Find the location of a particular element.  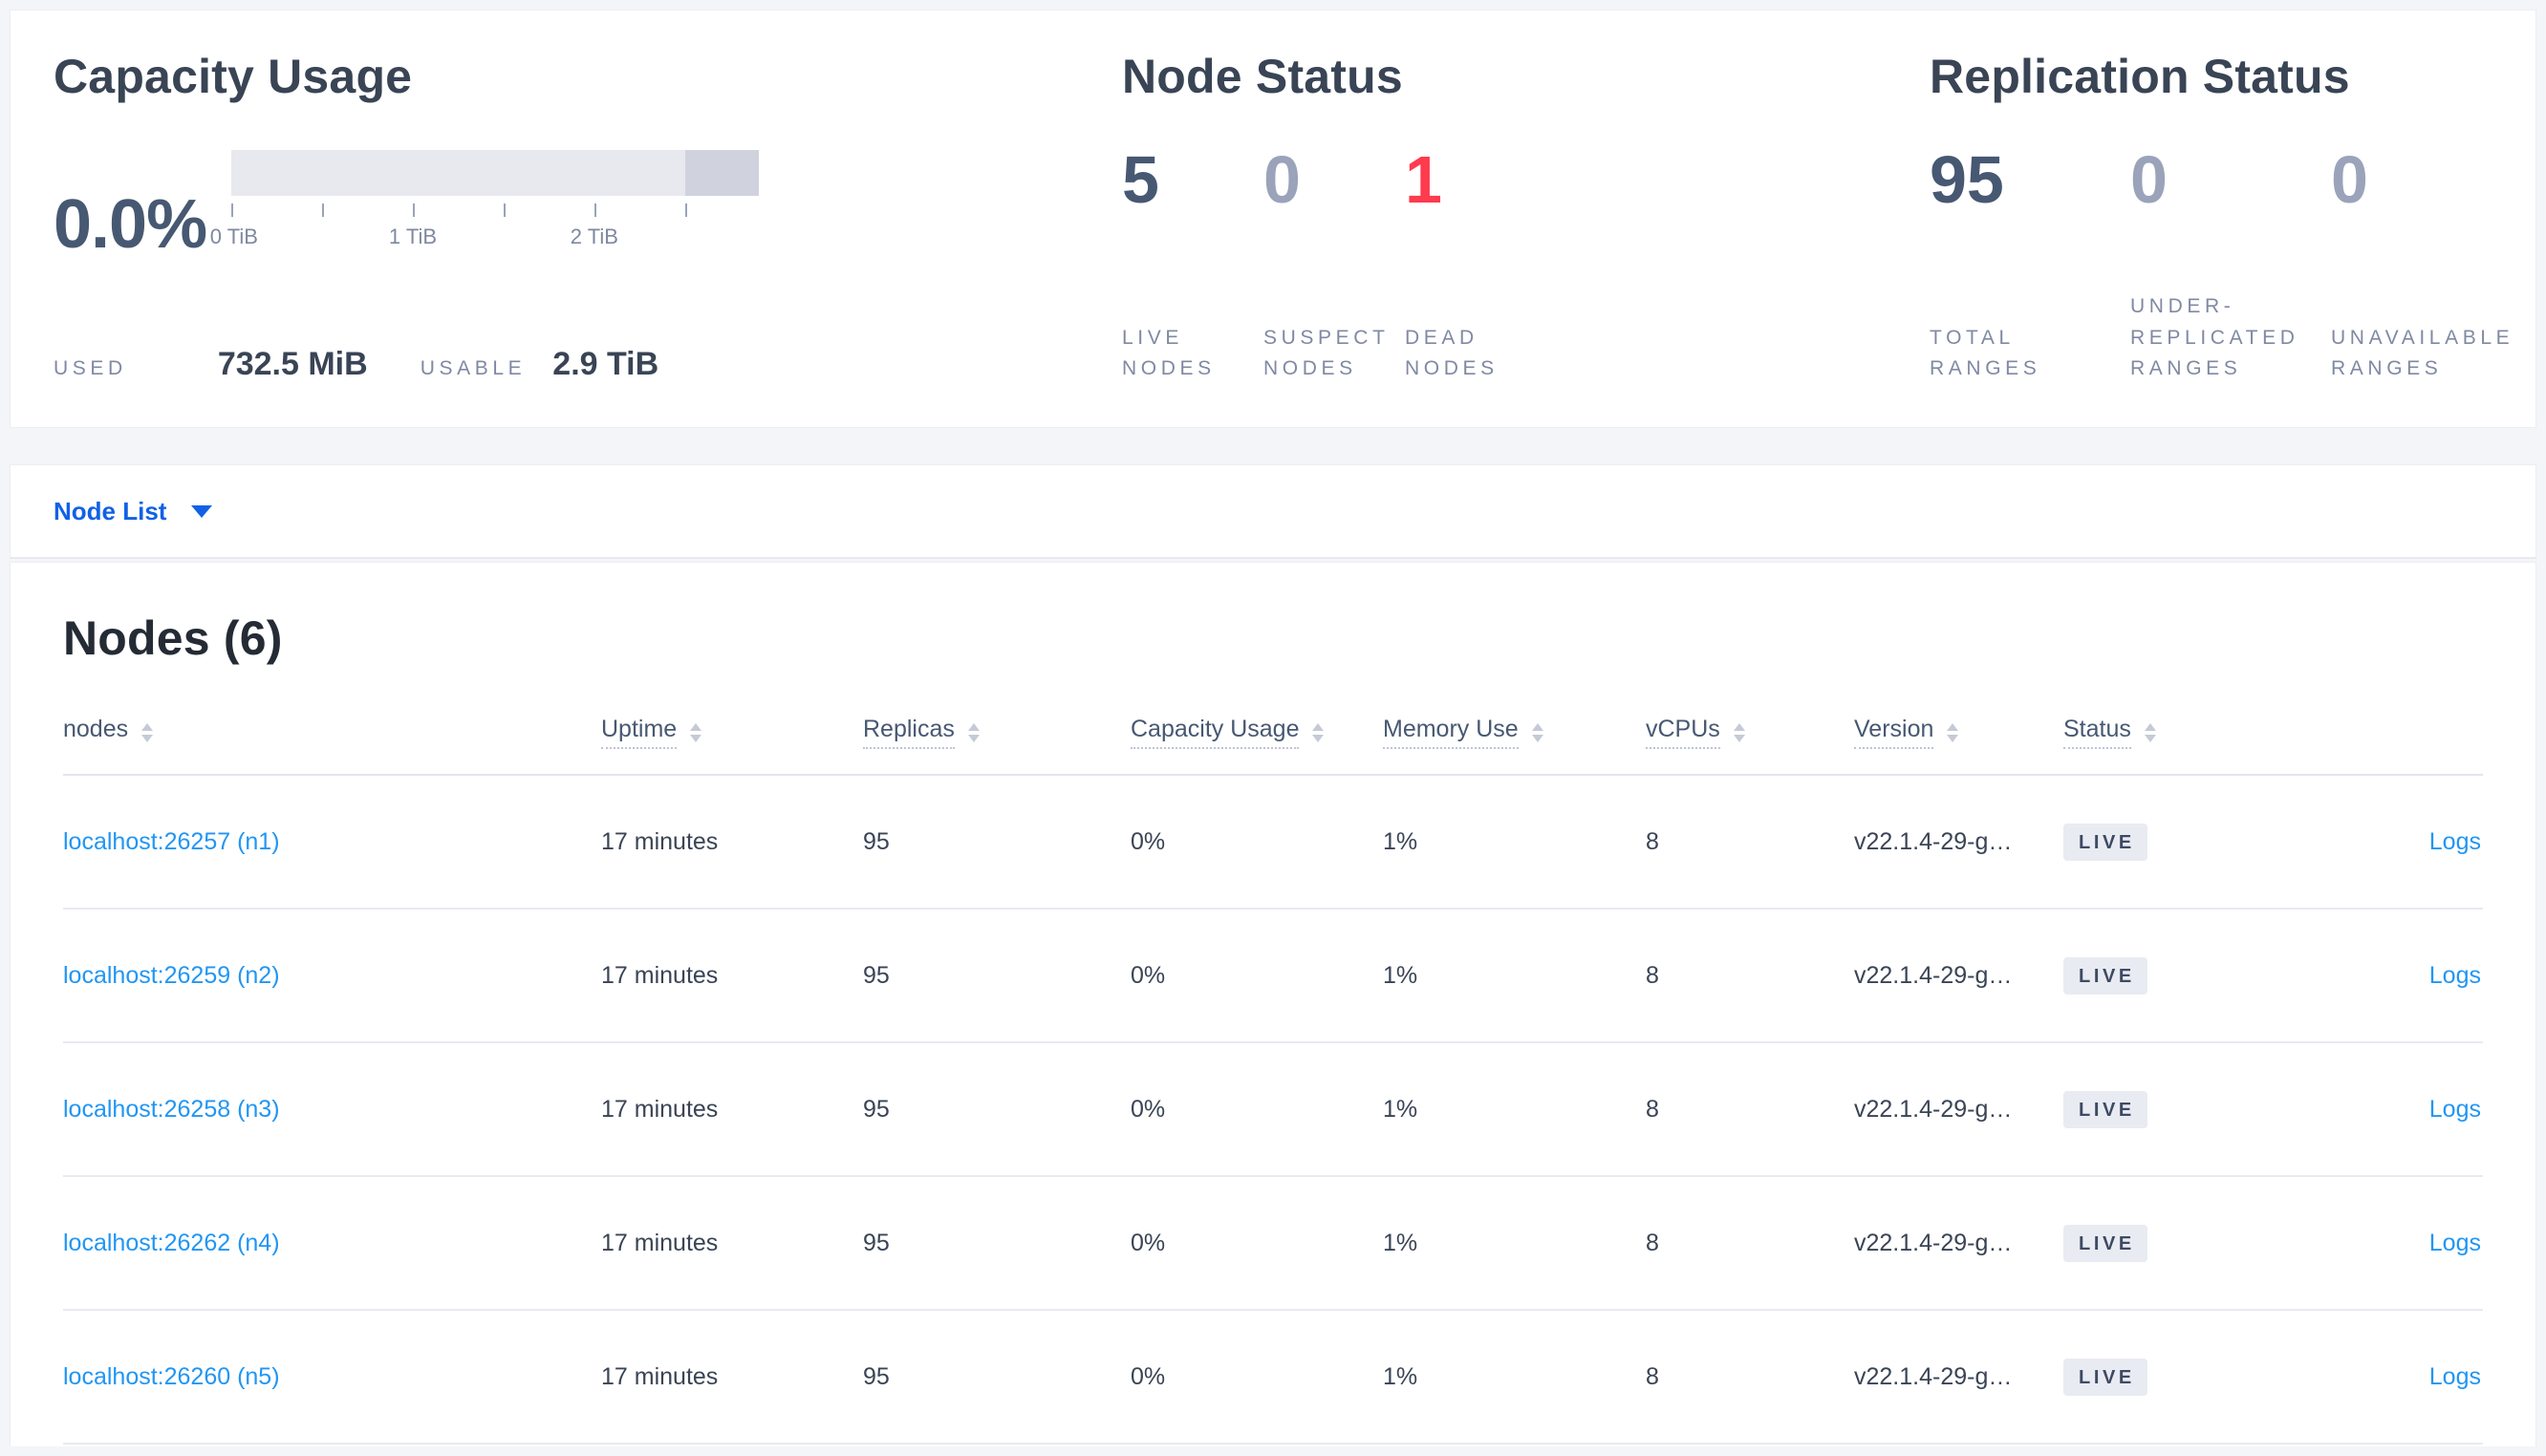

unavailable-ranges-value: 0 is located at coordinates (2349, 180).